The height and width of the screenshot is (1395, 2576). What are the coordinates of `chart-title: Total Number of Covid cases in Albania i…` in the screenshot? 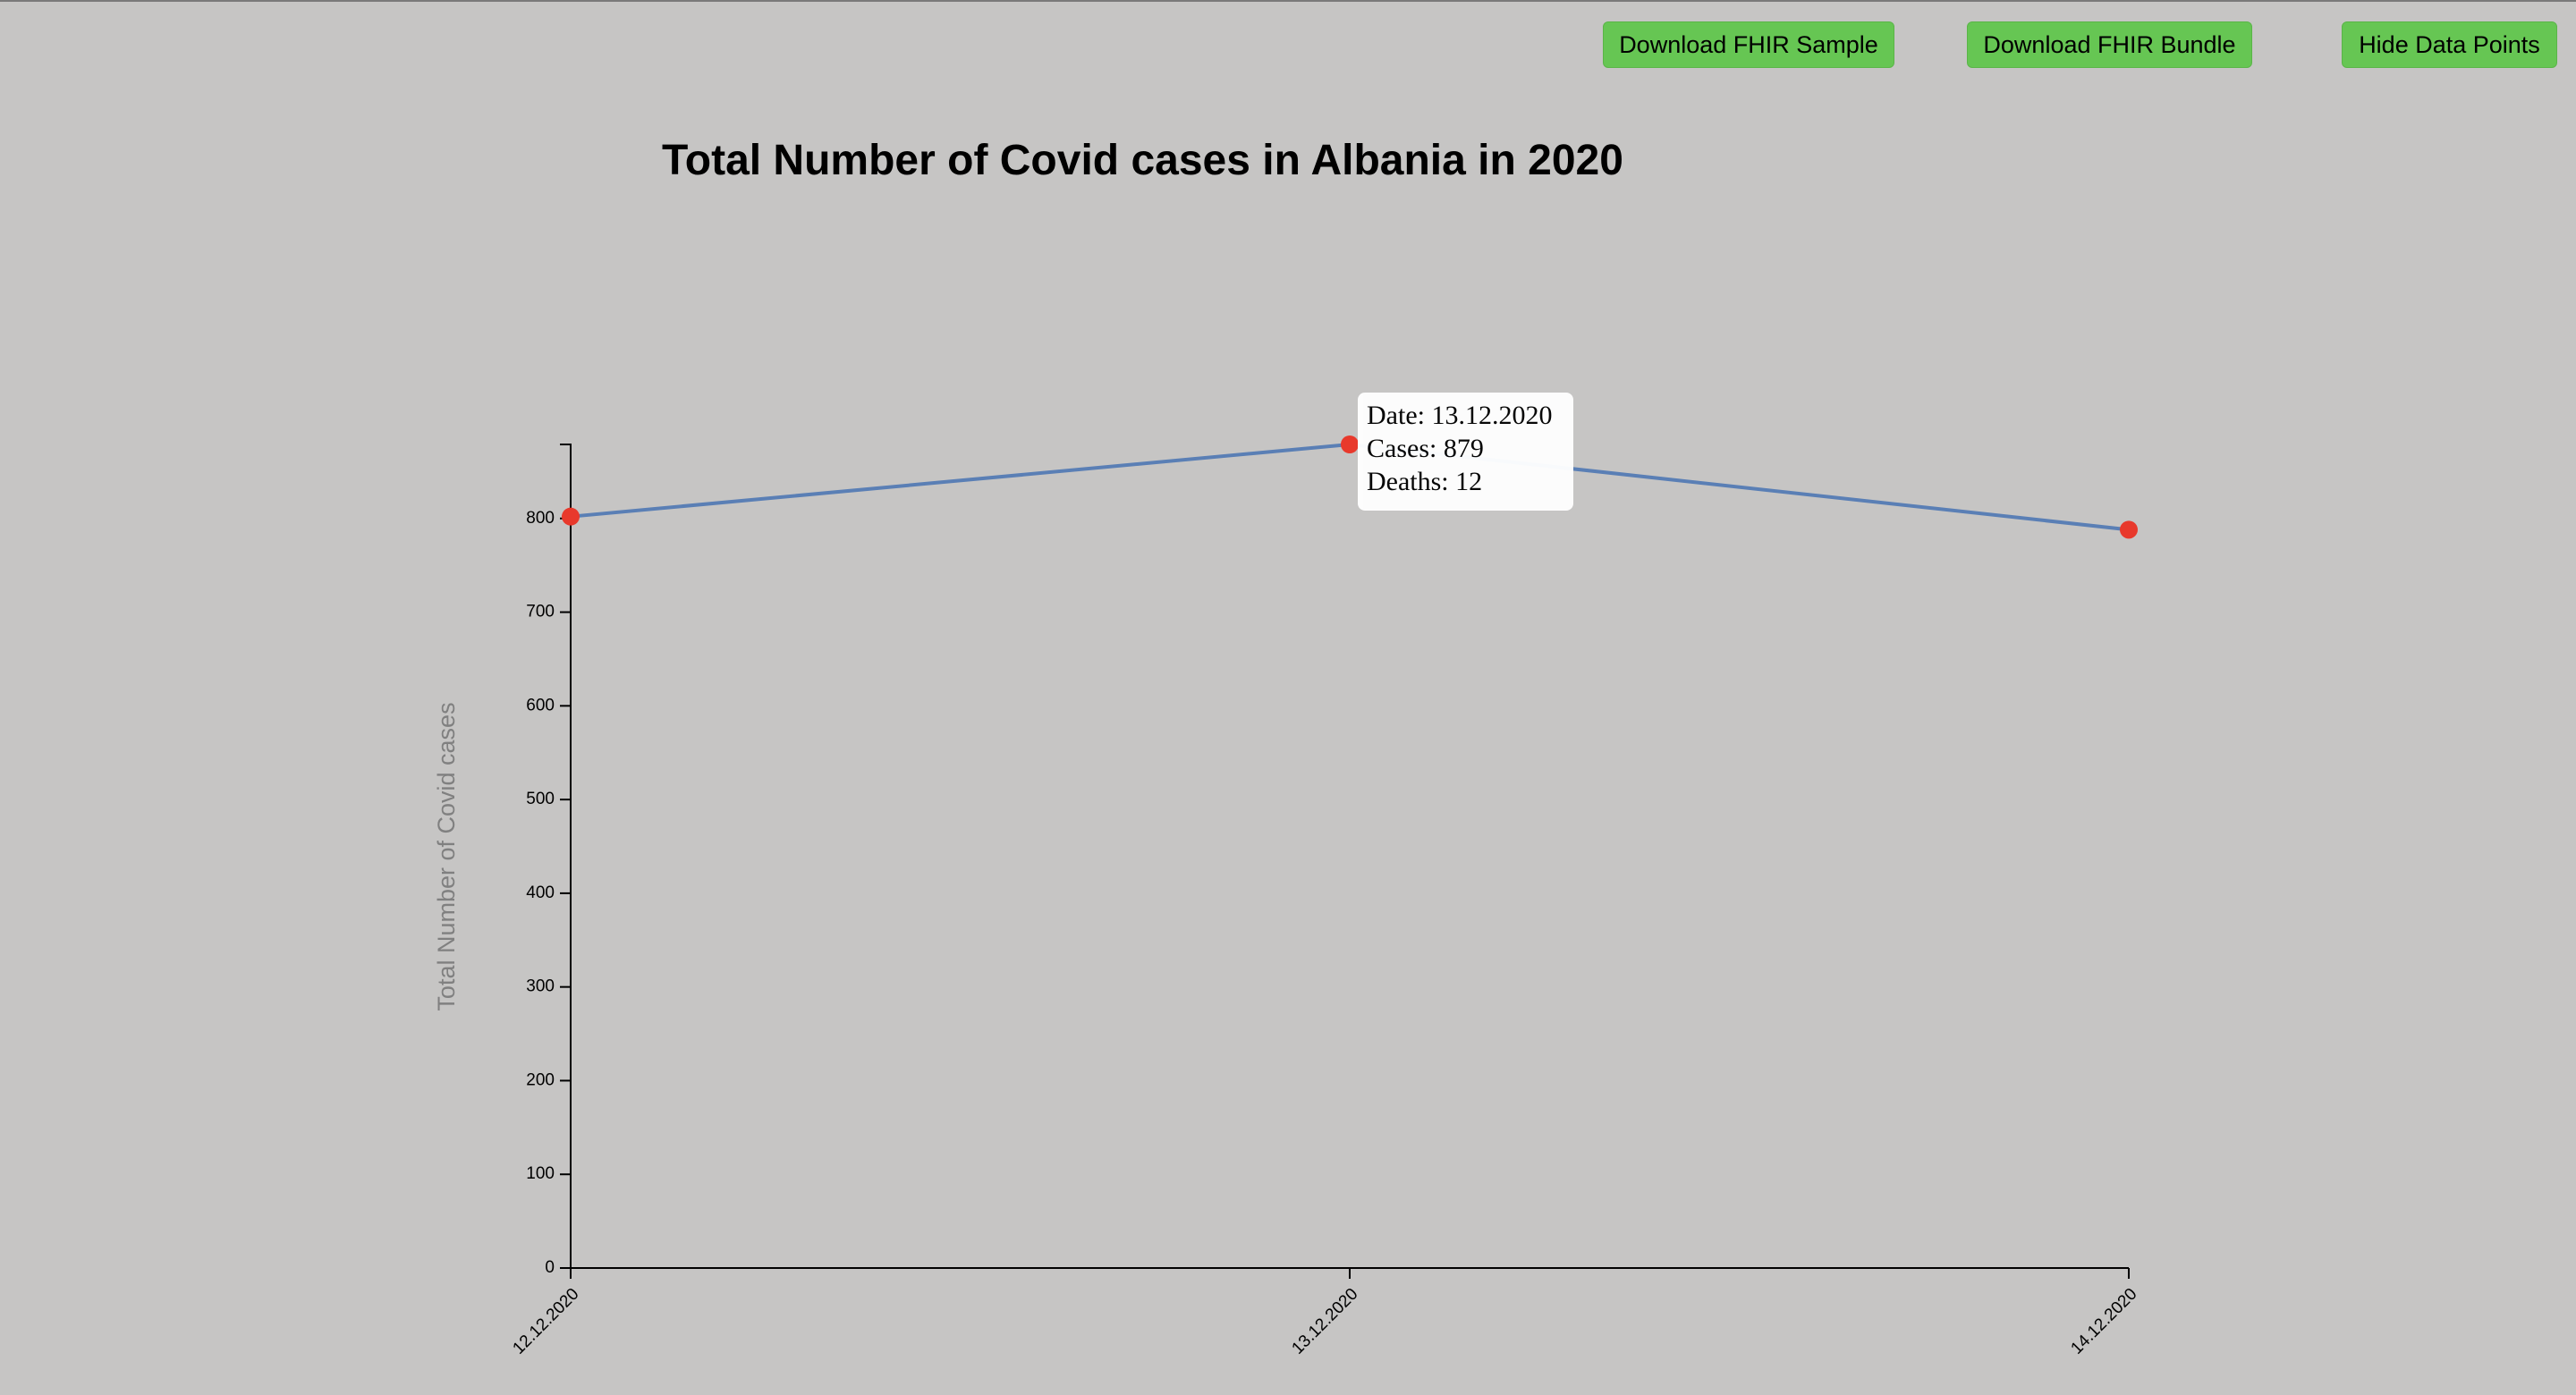 It's located at (1142, 160).